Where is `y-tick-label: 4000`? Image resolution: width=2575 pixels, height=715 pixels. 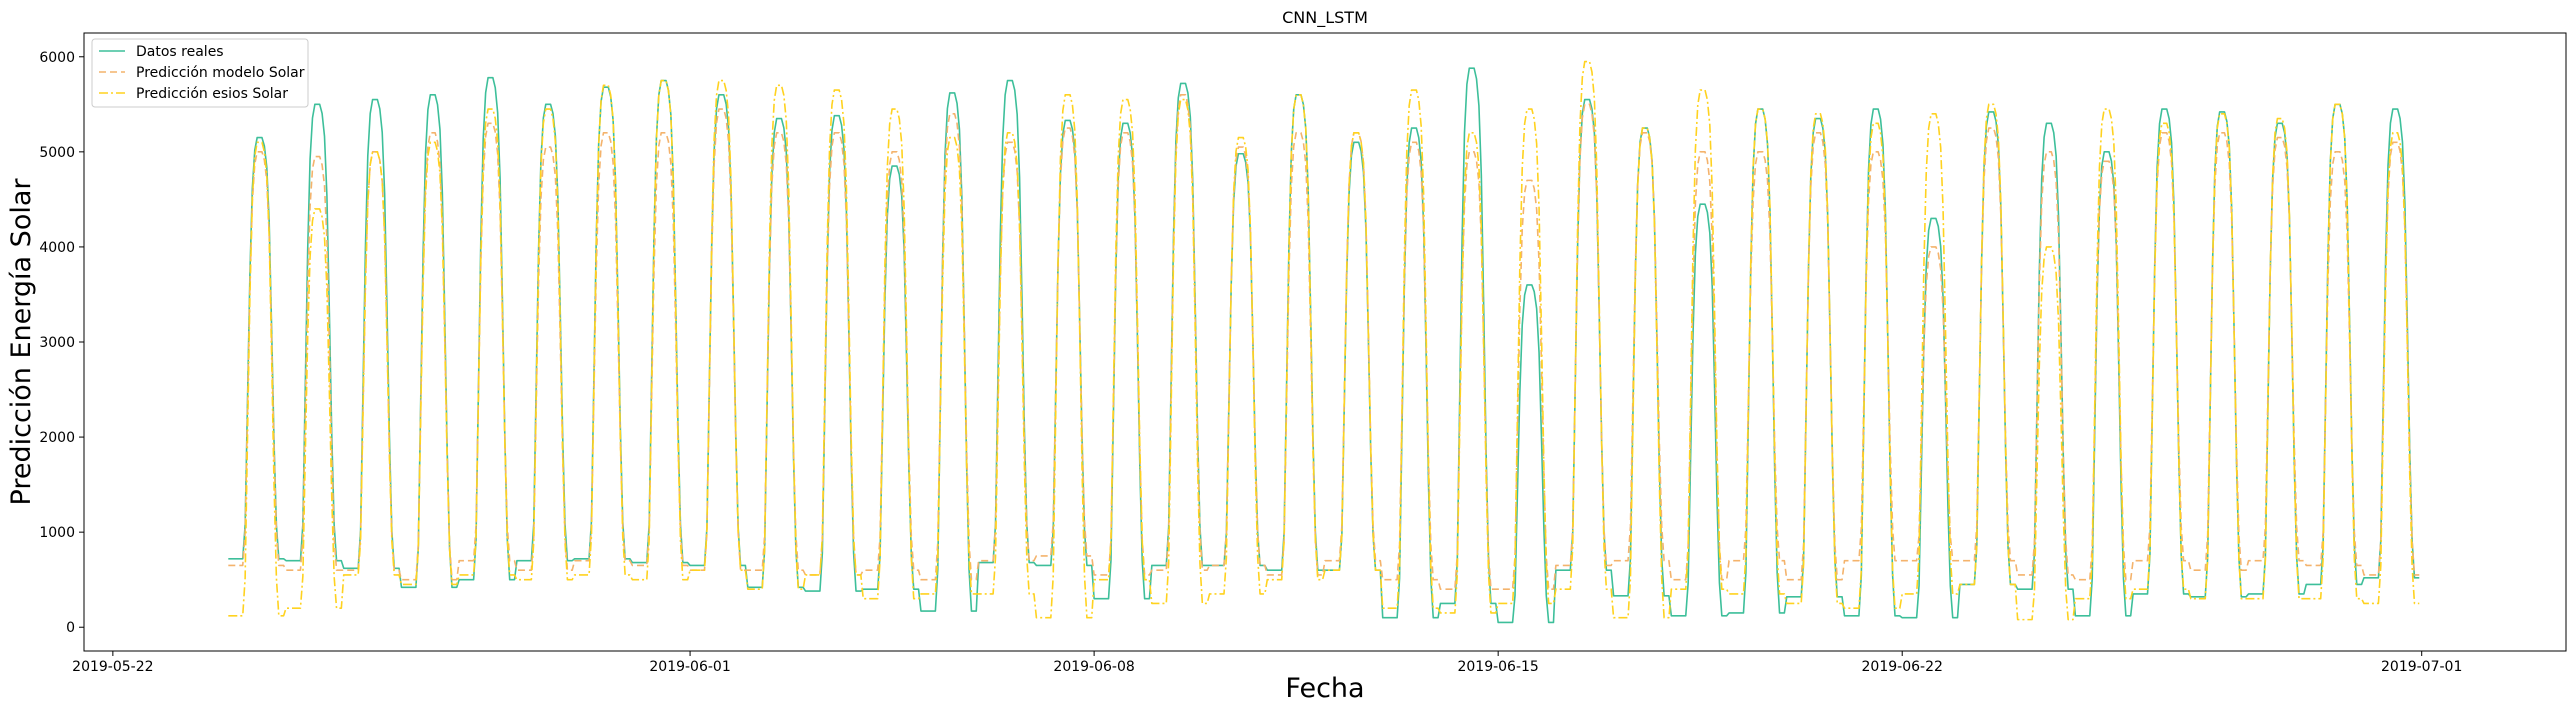
y-tick-label: 4000 is located at coordinates (57, 248).